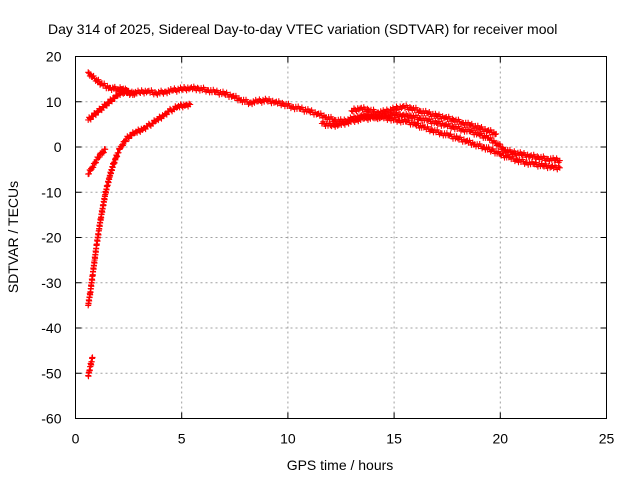 Image resolution: width=640 pixels, height=485 pixels. What do you see at coordinates (58, 147) in the screenshot?
I see `y-tick-label: 0` at bounding box center [58, 147].